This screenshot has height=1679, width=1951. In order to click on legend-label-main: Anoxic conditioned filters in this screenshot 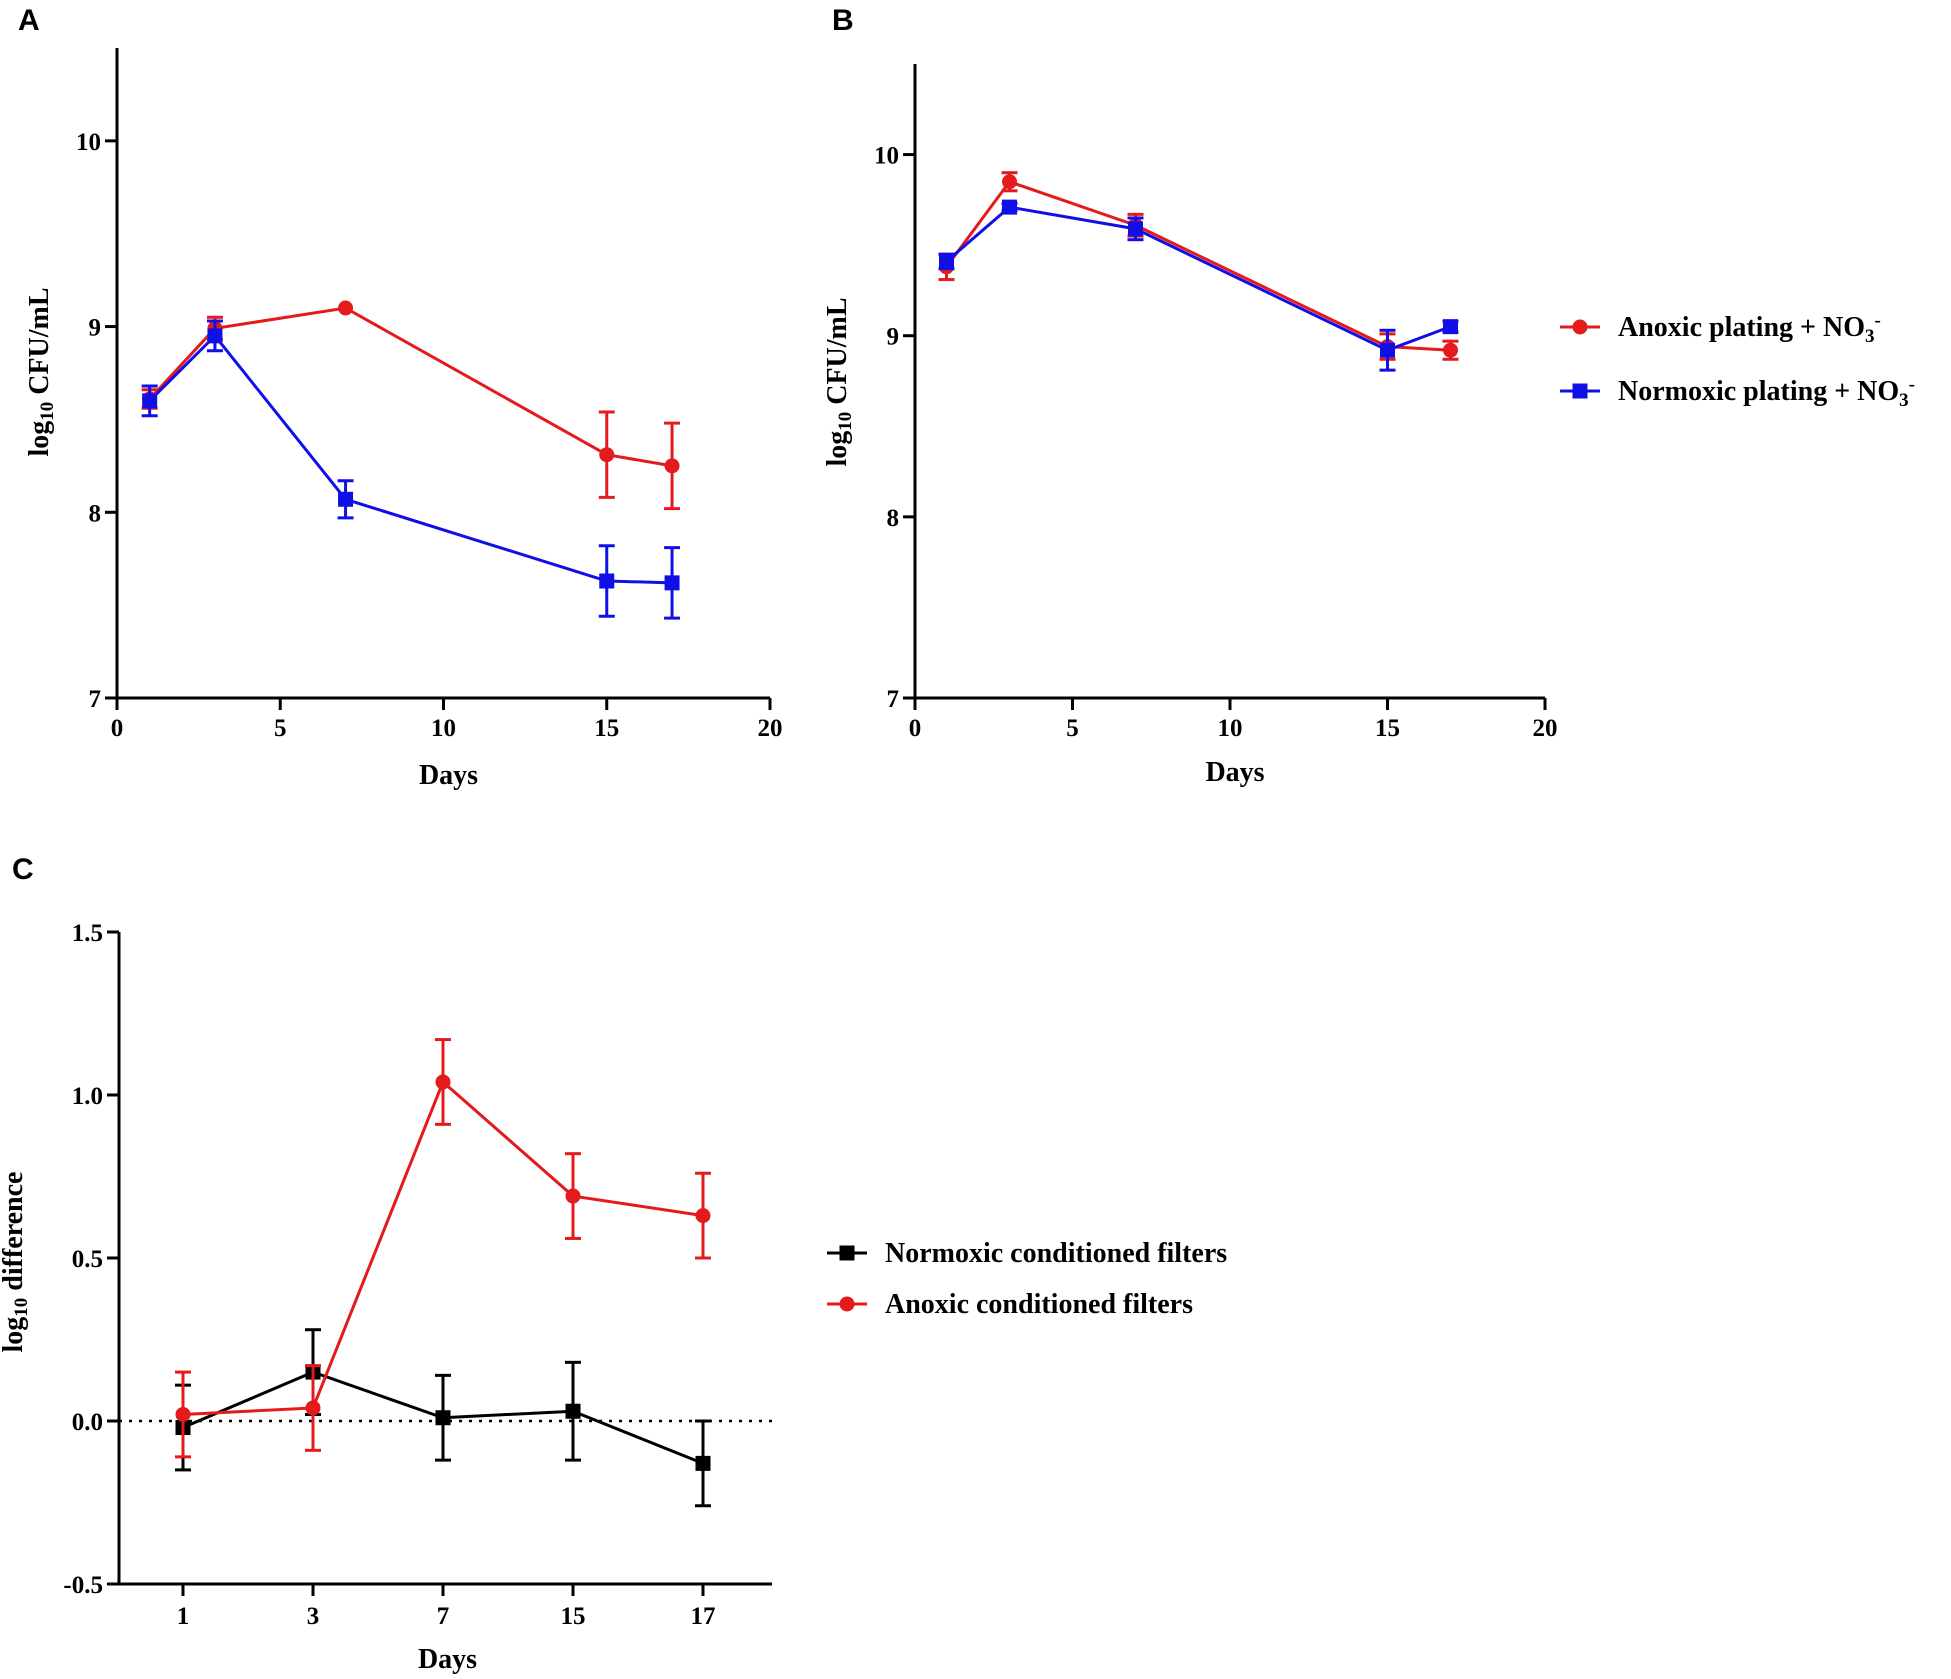, I will do `click(1039, 1304)`.